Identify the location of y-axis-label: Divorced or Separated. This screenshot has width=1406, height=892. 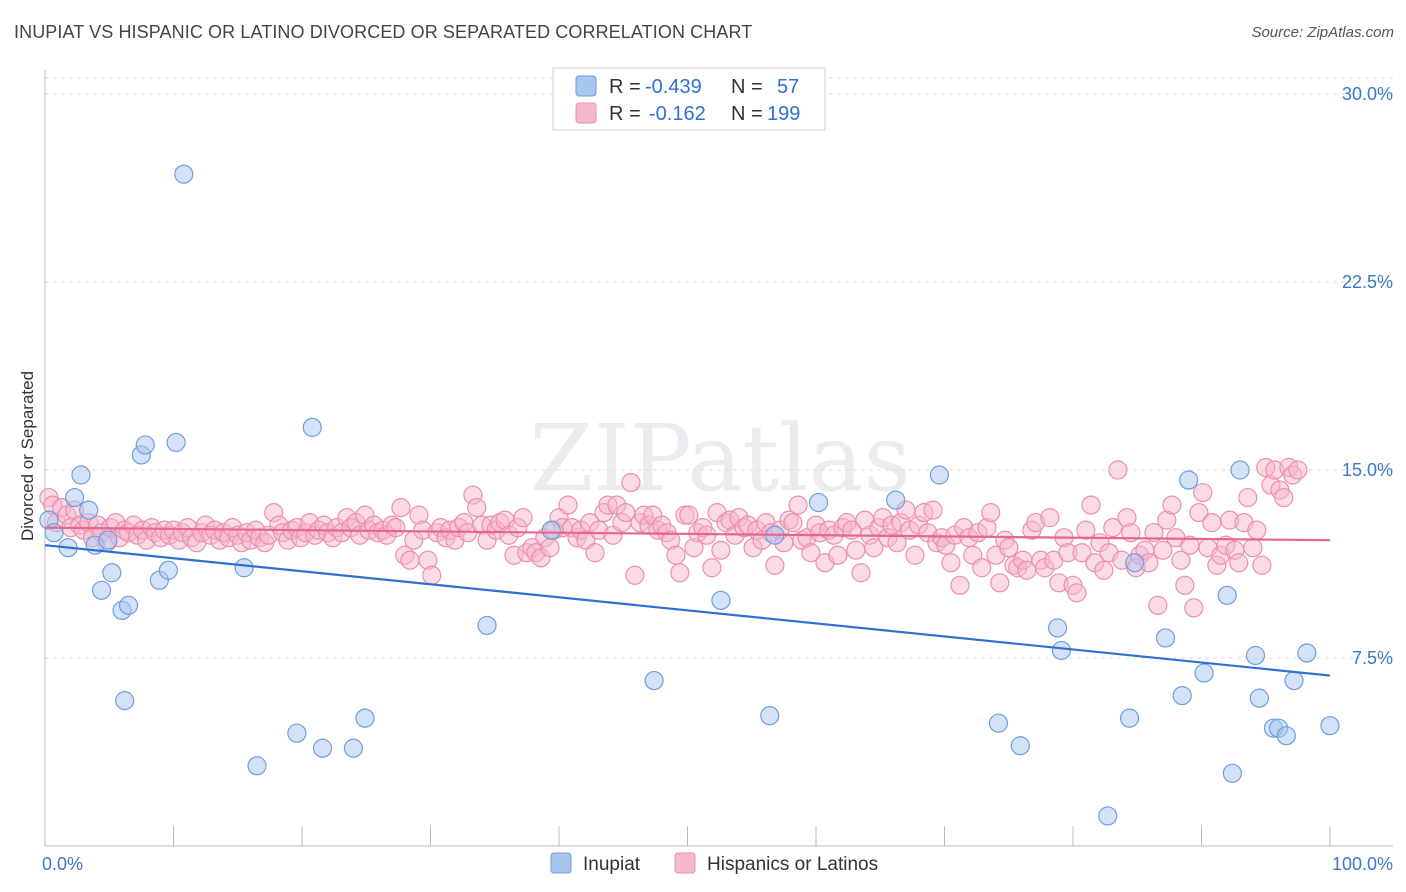
(27, 456).